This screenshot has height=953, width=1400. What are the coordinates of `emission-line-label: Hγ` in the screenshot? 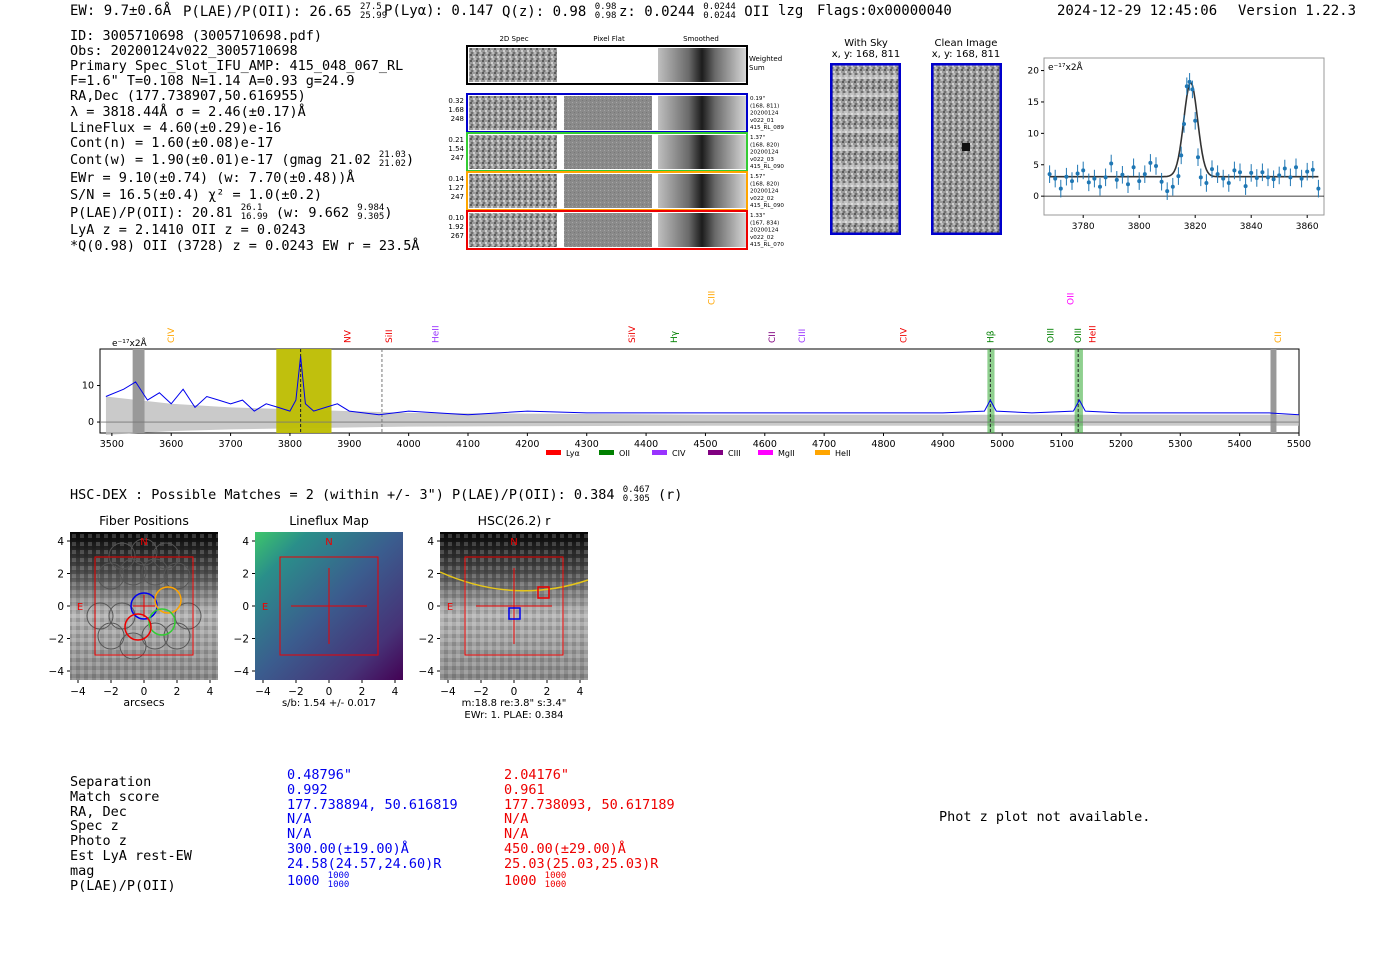 It's located at (675, 336).